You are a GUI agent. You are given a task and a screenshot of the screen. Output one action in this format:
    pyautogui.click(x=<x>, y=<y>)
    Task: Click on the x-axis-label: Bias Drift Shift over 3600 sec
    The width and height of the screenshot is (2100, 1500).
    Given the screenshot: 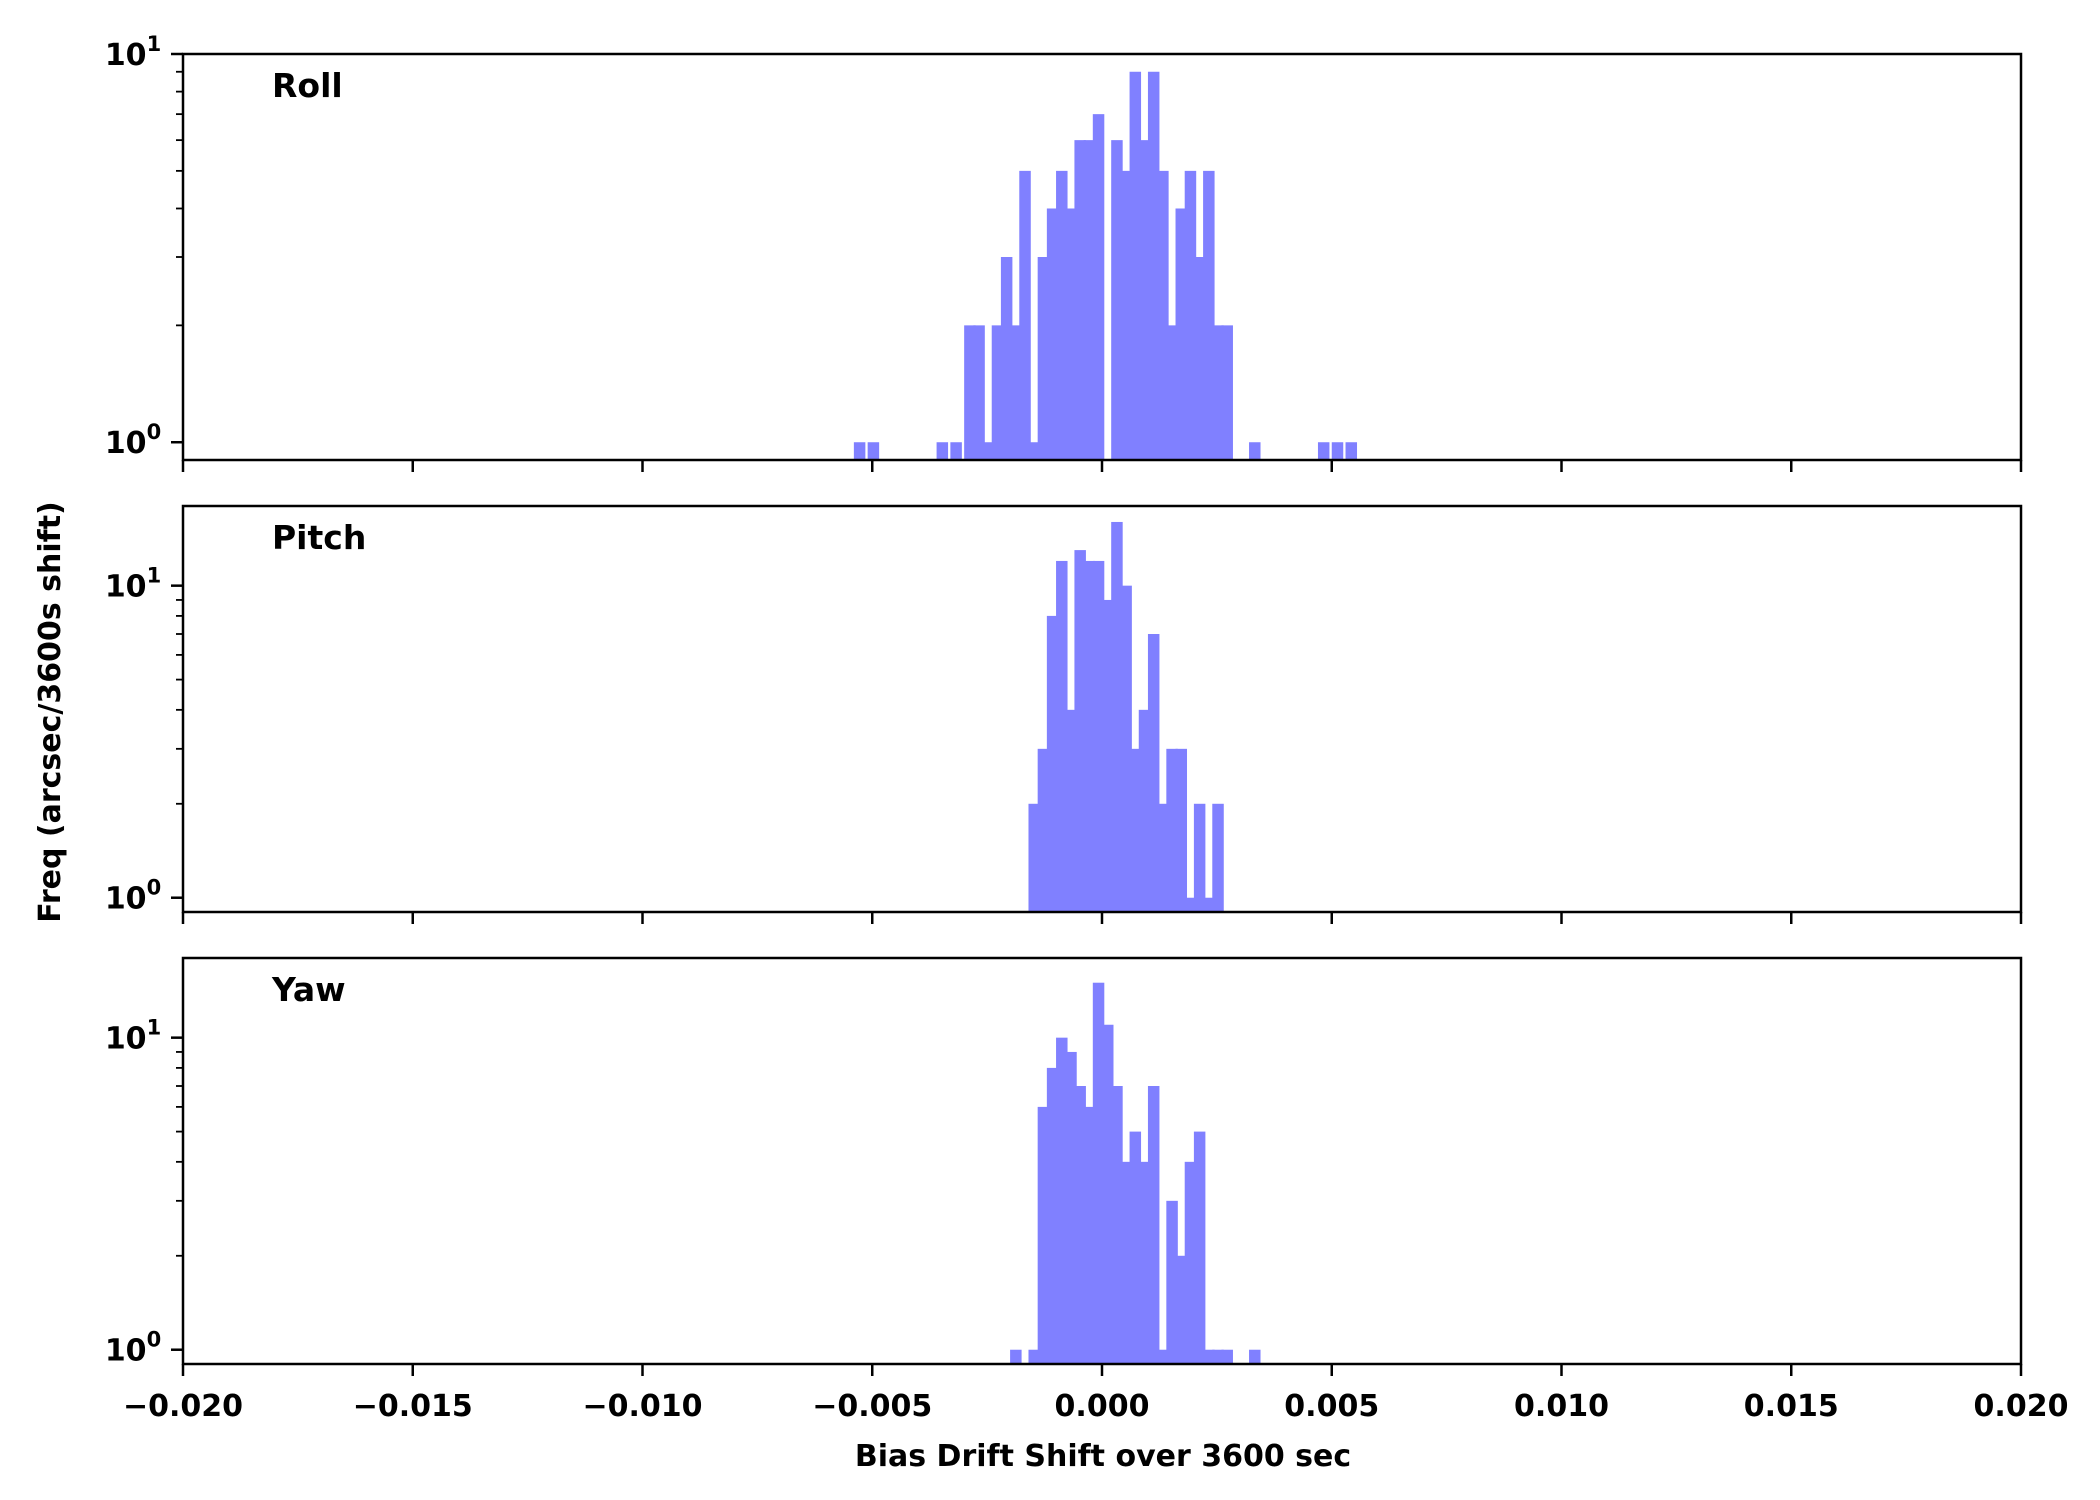 What is the action you would take?
    pyautogui.click(x=1103, y=1456)
    